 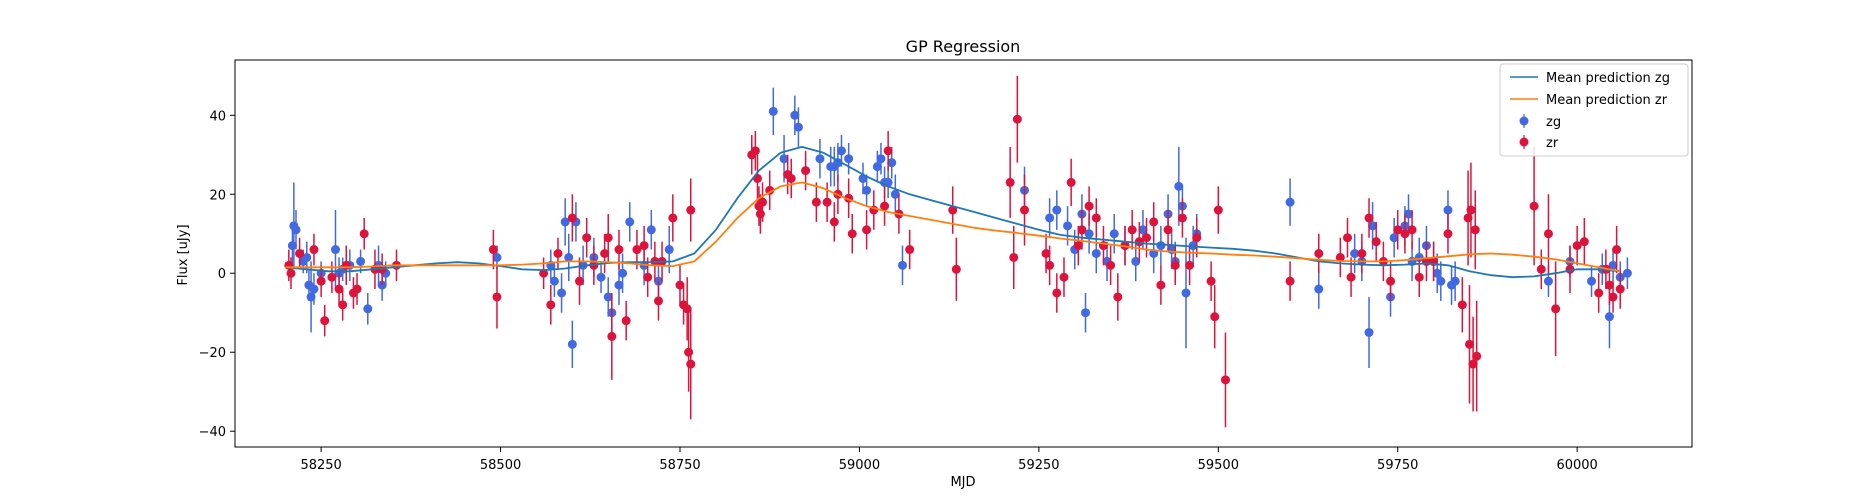 I want to click on legend-label-mean-zg: Mean prediction zg, so click(x=1608, y=78).